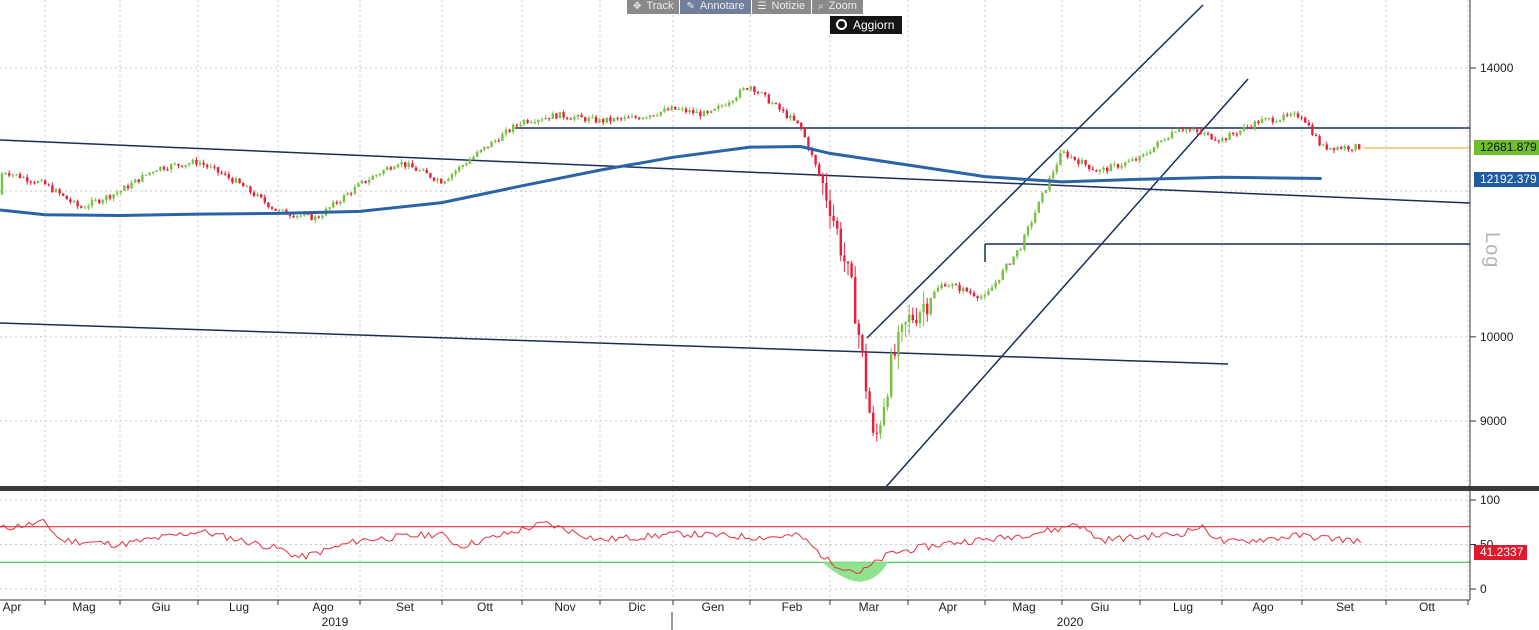  I want to click on x-tick-label: Mar, so click(869, 607).